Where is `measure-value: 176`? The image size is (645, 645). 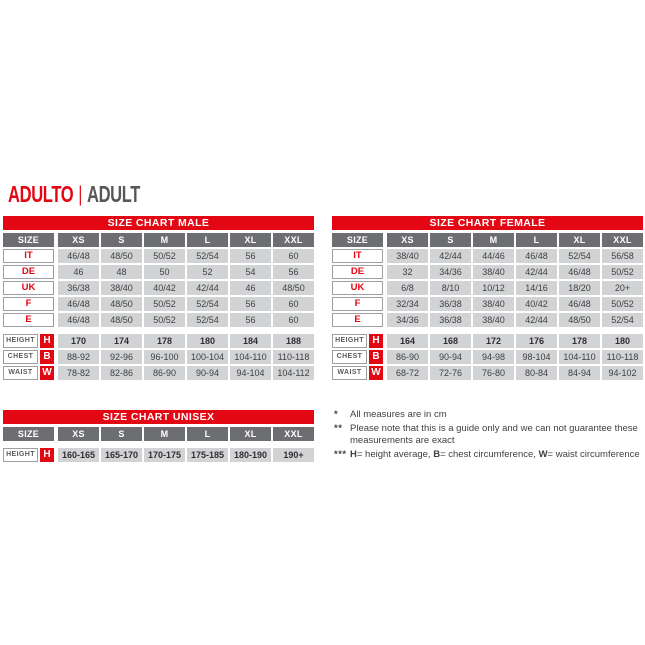
measure-value: 176 is located at coordinates (536, 341).